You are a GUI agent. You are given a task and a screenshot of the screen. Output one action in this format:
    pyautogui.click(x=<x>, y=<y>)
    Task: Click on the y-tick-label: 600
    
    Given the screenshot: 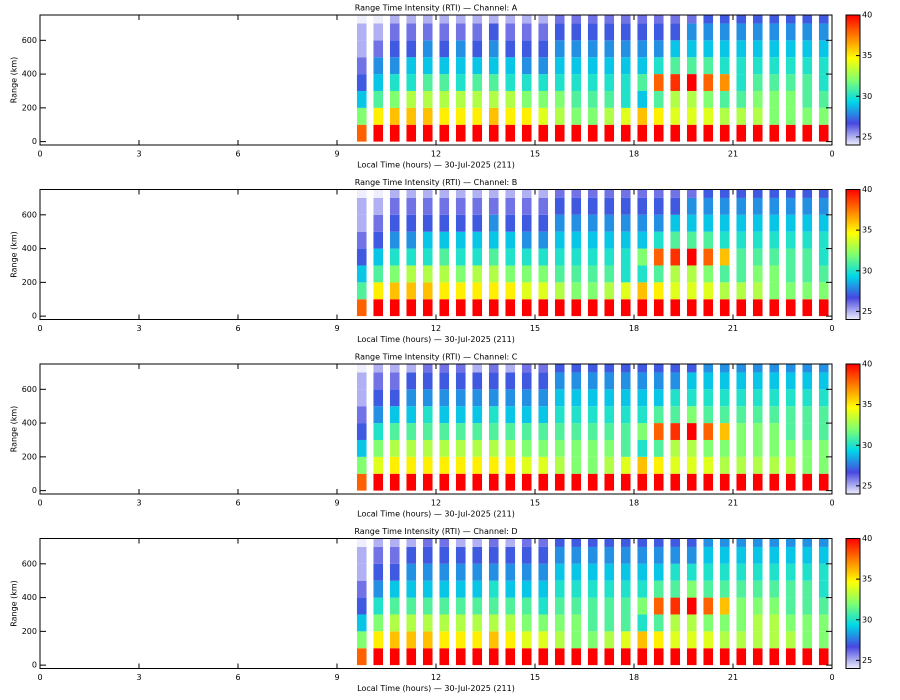 What is the action you would take?
    pyautogui.click(x=29, y=563)
    